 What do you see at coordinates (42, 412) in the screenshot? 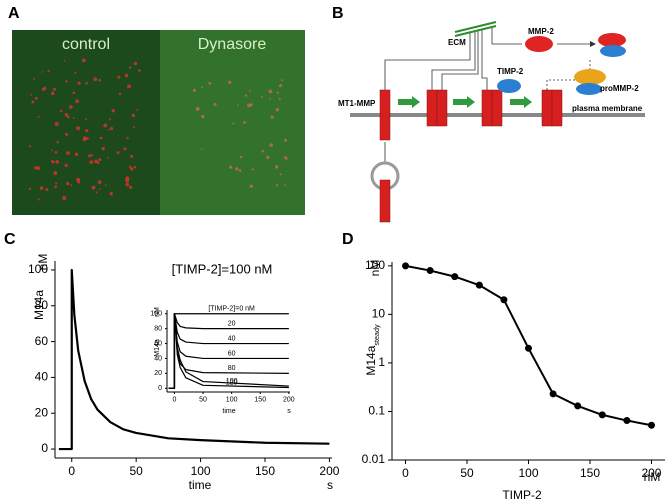
I see `y-tick-label: 20` at bounding box center [42, 412].